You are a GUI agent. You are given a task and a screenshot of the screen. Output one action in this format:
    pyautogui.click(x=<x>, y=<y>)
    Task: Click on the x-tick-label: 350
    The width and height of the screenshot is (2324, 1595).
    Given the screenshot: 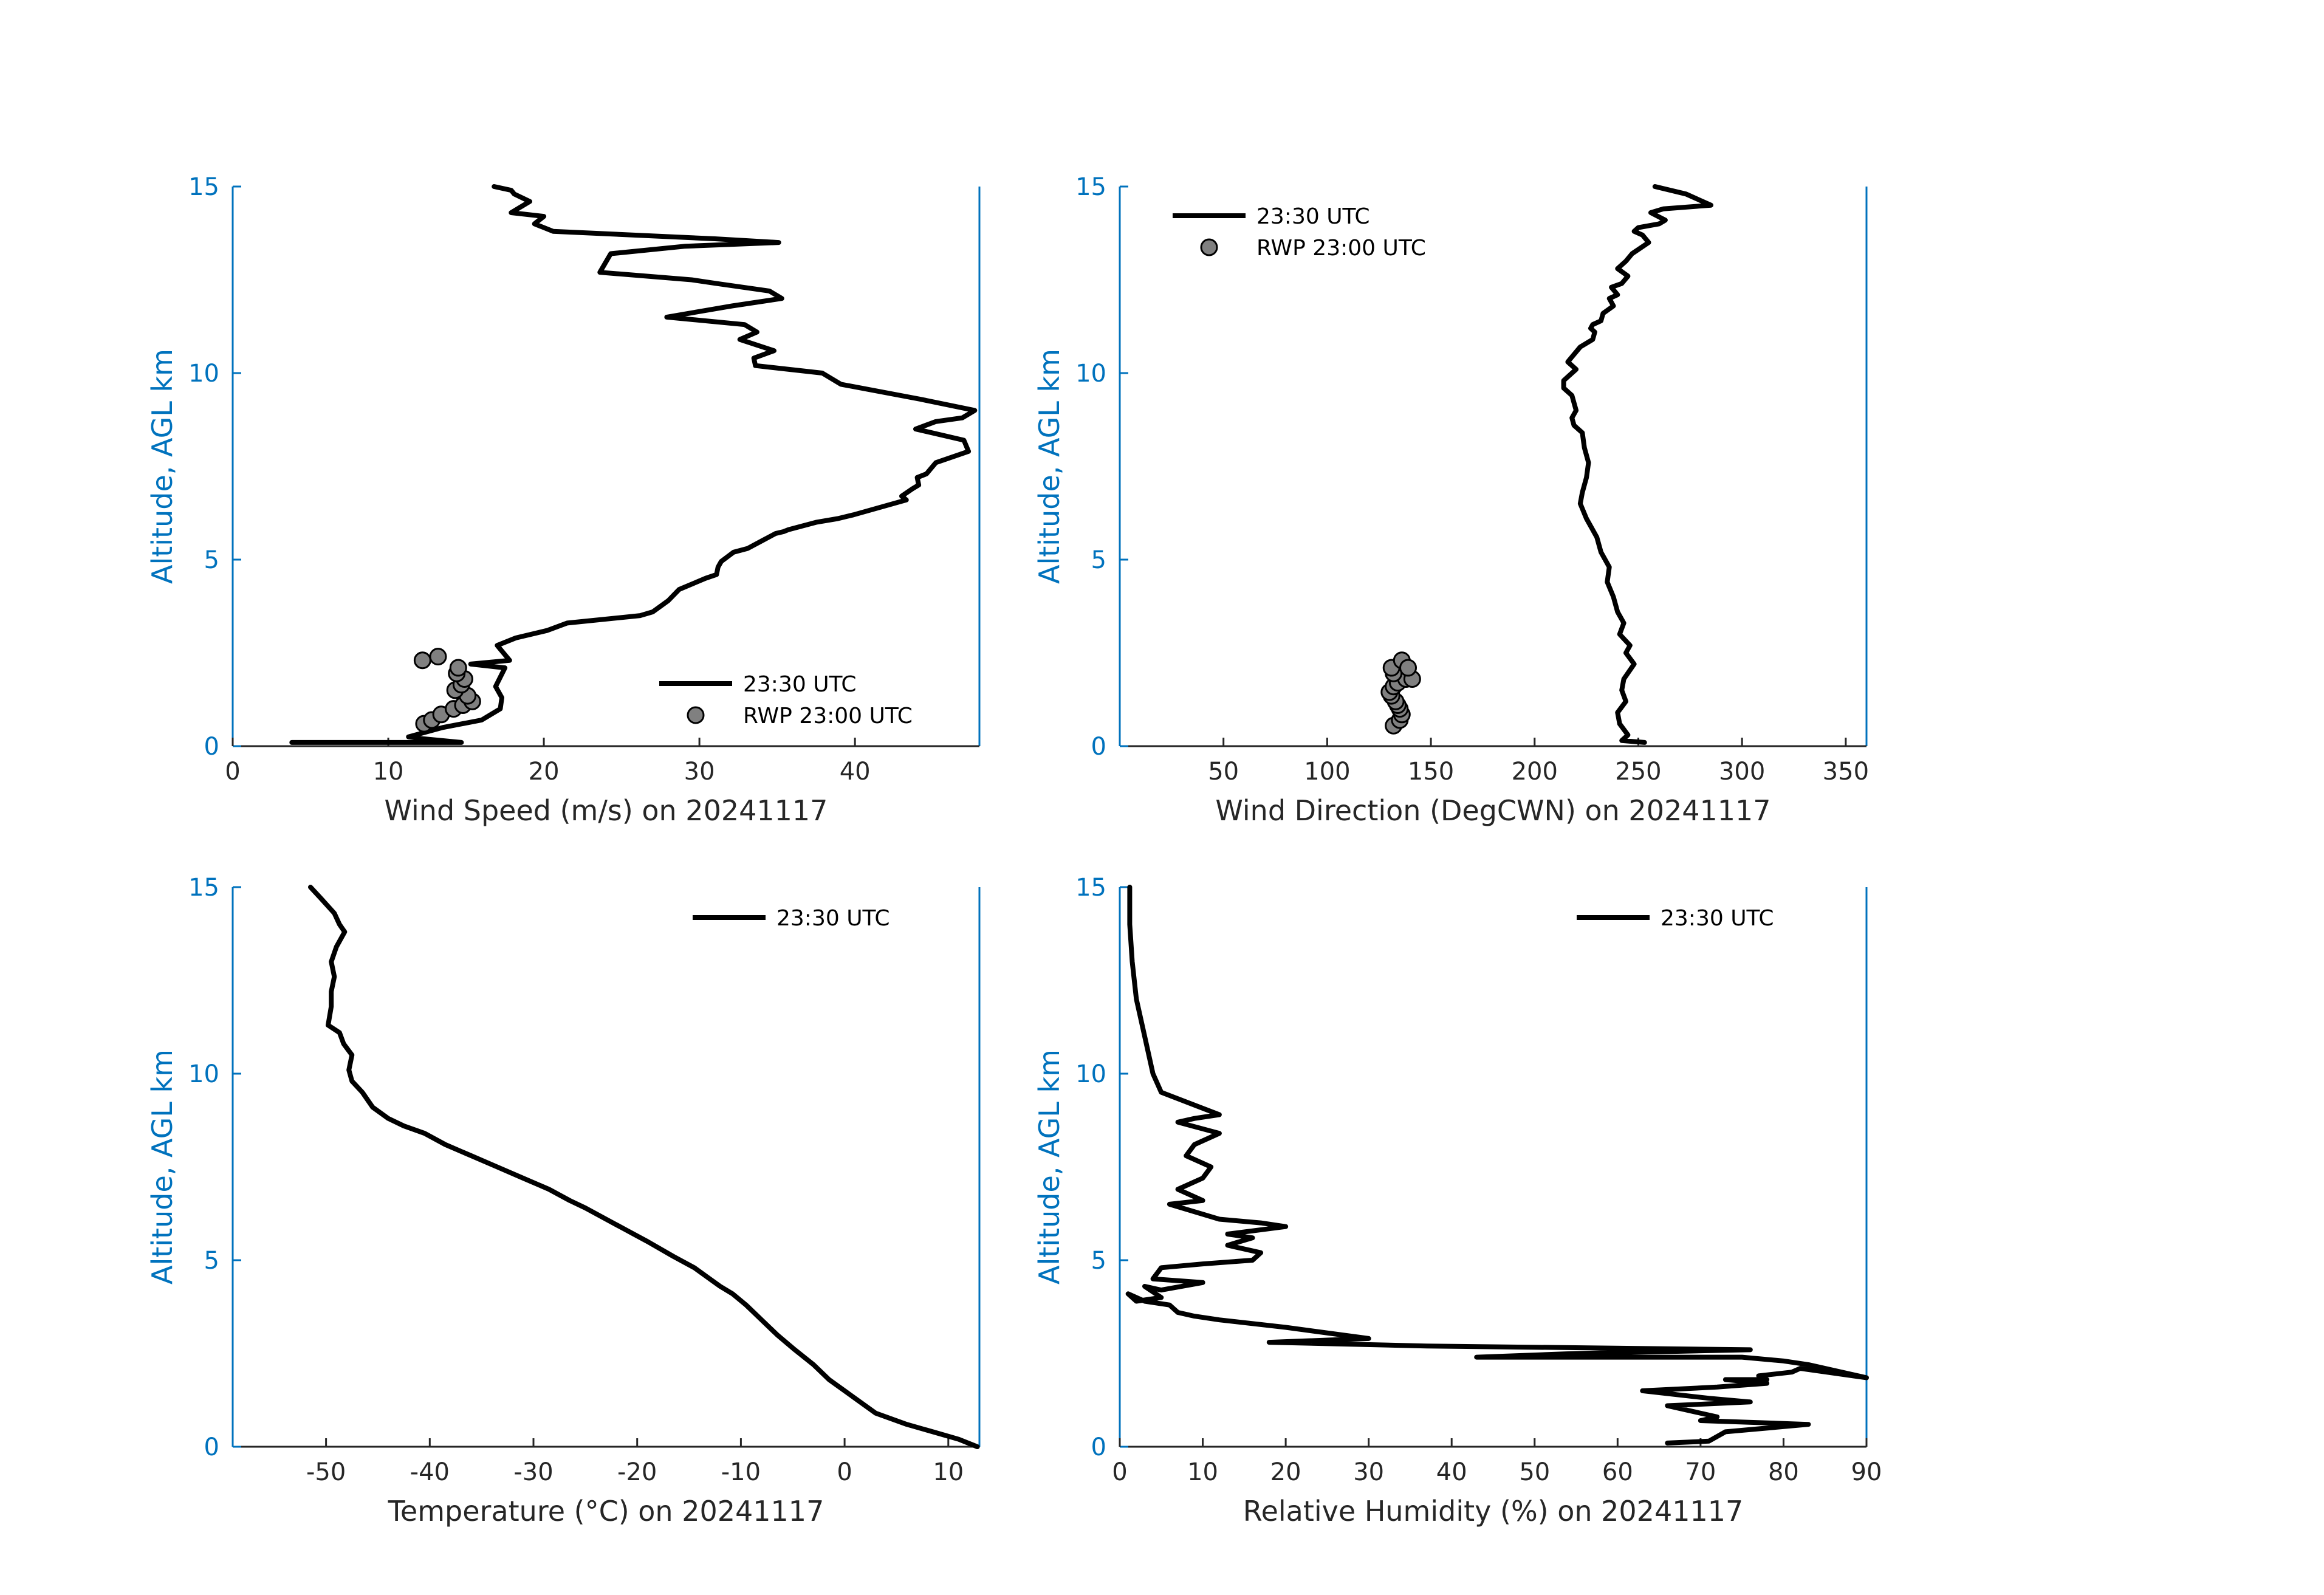 What is the action you would take?
    pyautogui.click(x=1846, y=772)
    